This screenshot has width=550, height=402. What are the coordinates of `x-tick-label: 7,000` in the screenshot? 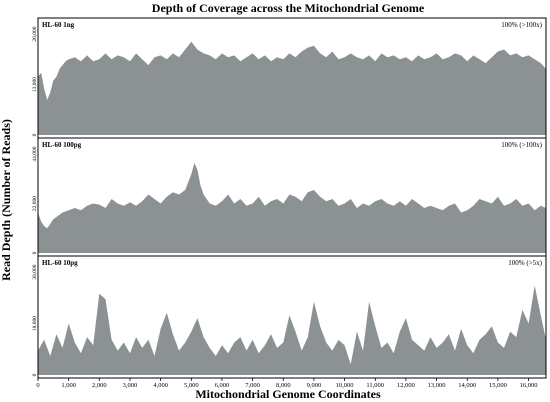 It's located at (252, 385).